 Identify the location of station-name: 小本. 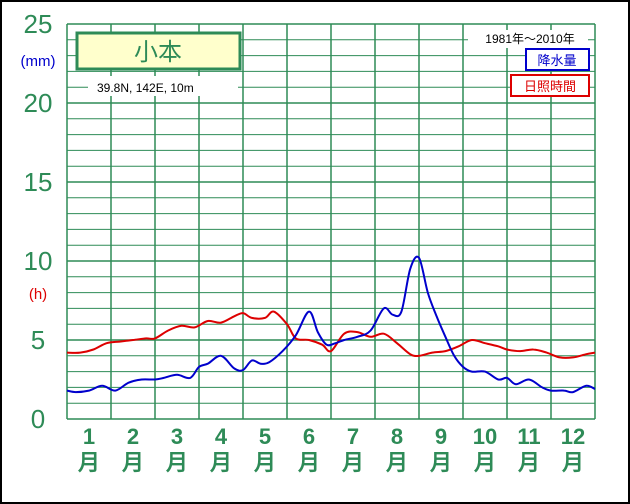
(158, 52).